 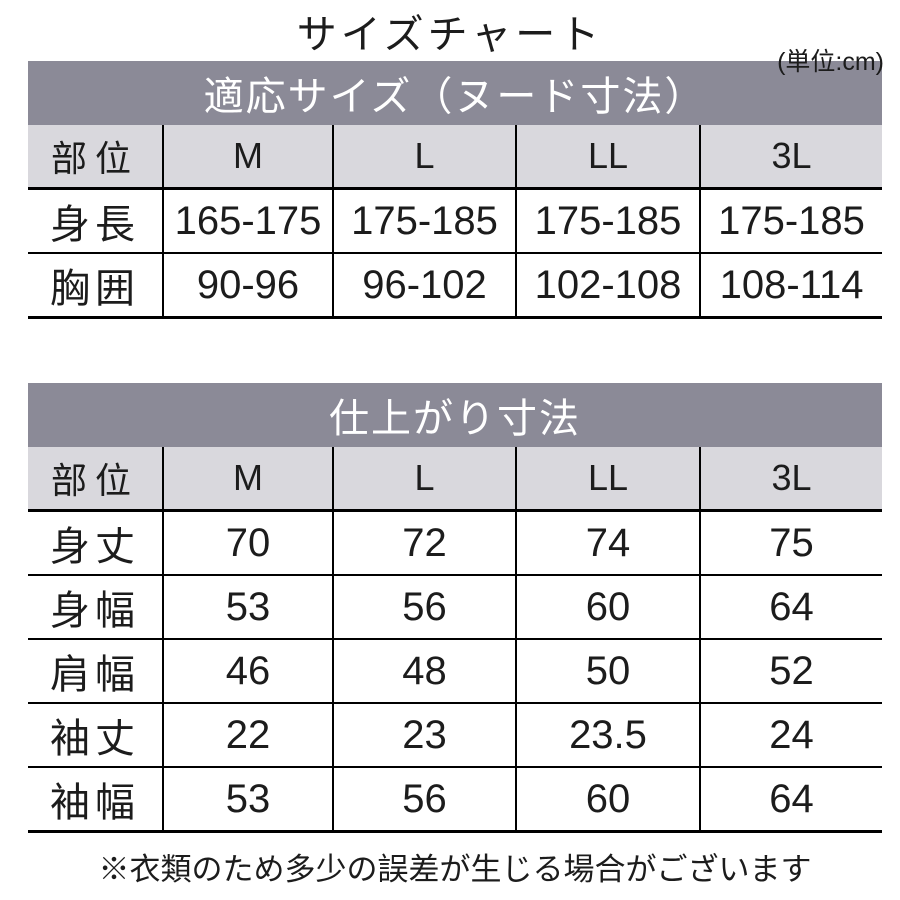 I want to click on cell-chest-3l: 108-114, so click(x=790, y=286).